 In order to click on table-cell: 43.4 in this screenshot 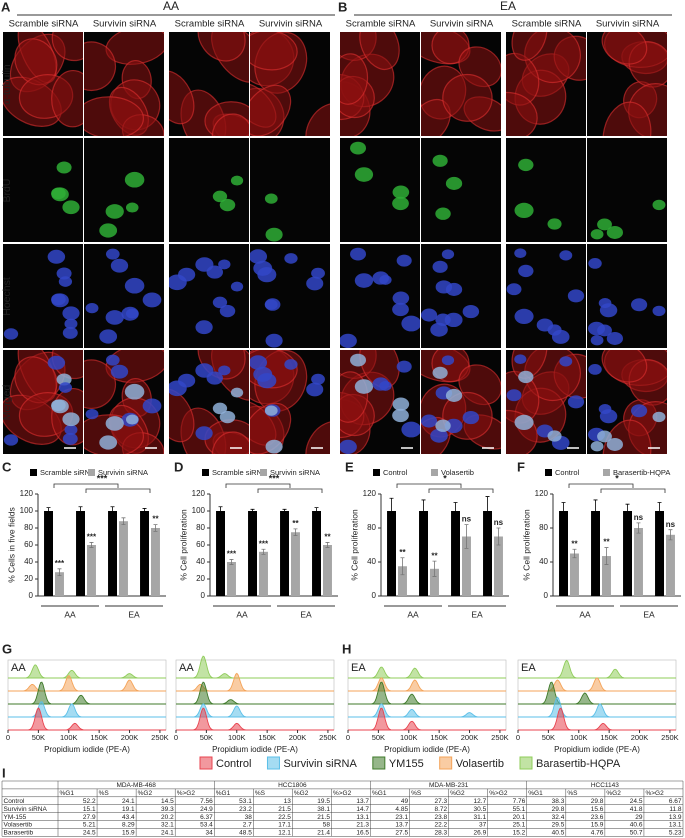, I will do `click(128, 817)`.